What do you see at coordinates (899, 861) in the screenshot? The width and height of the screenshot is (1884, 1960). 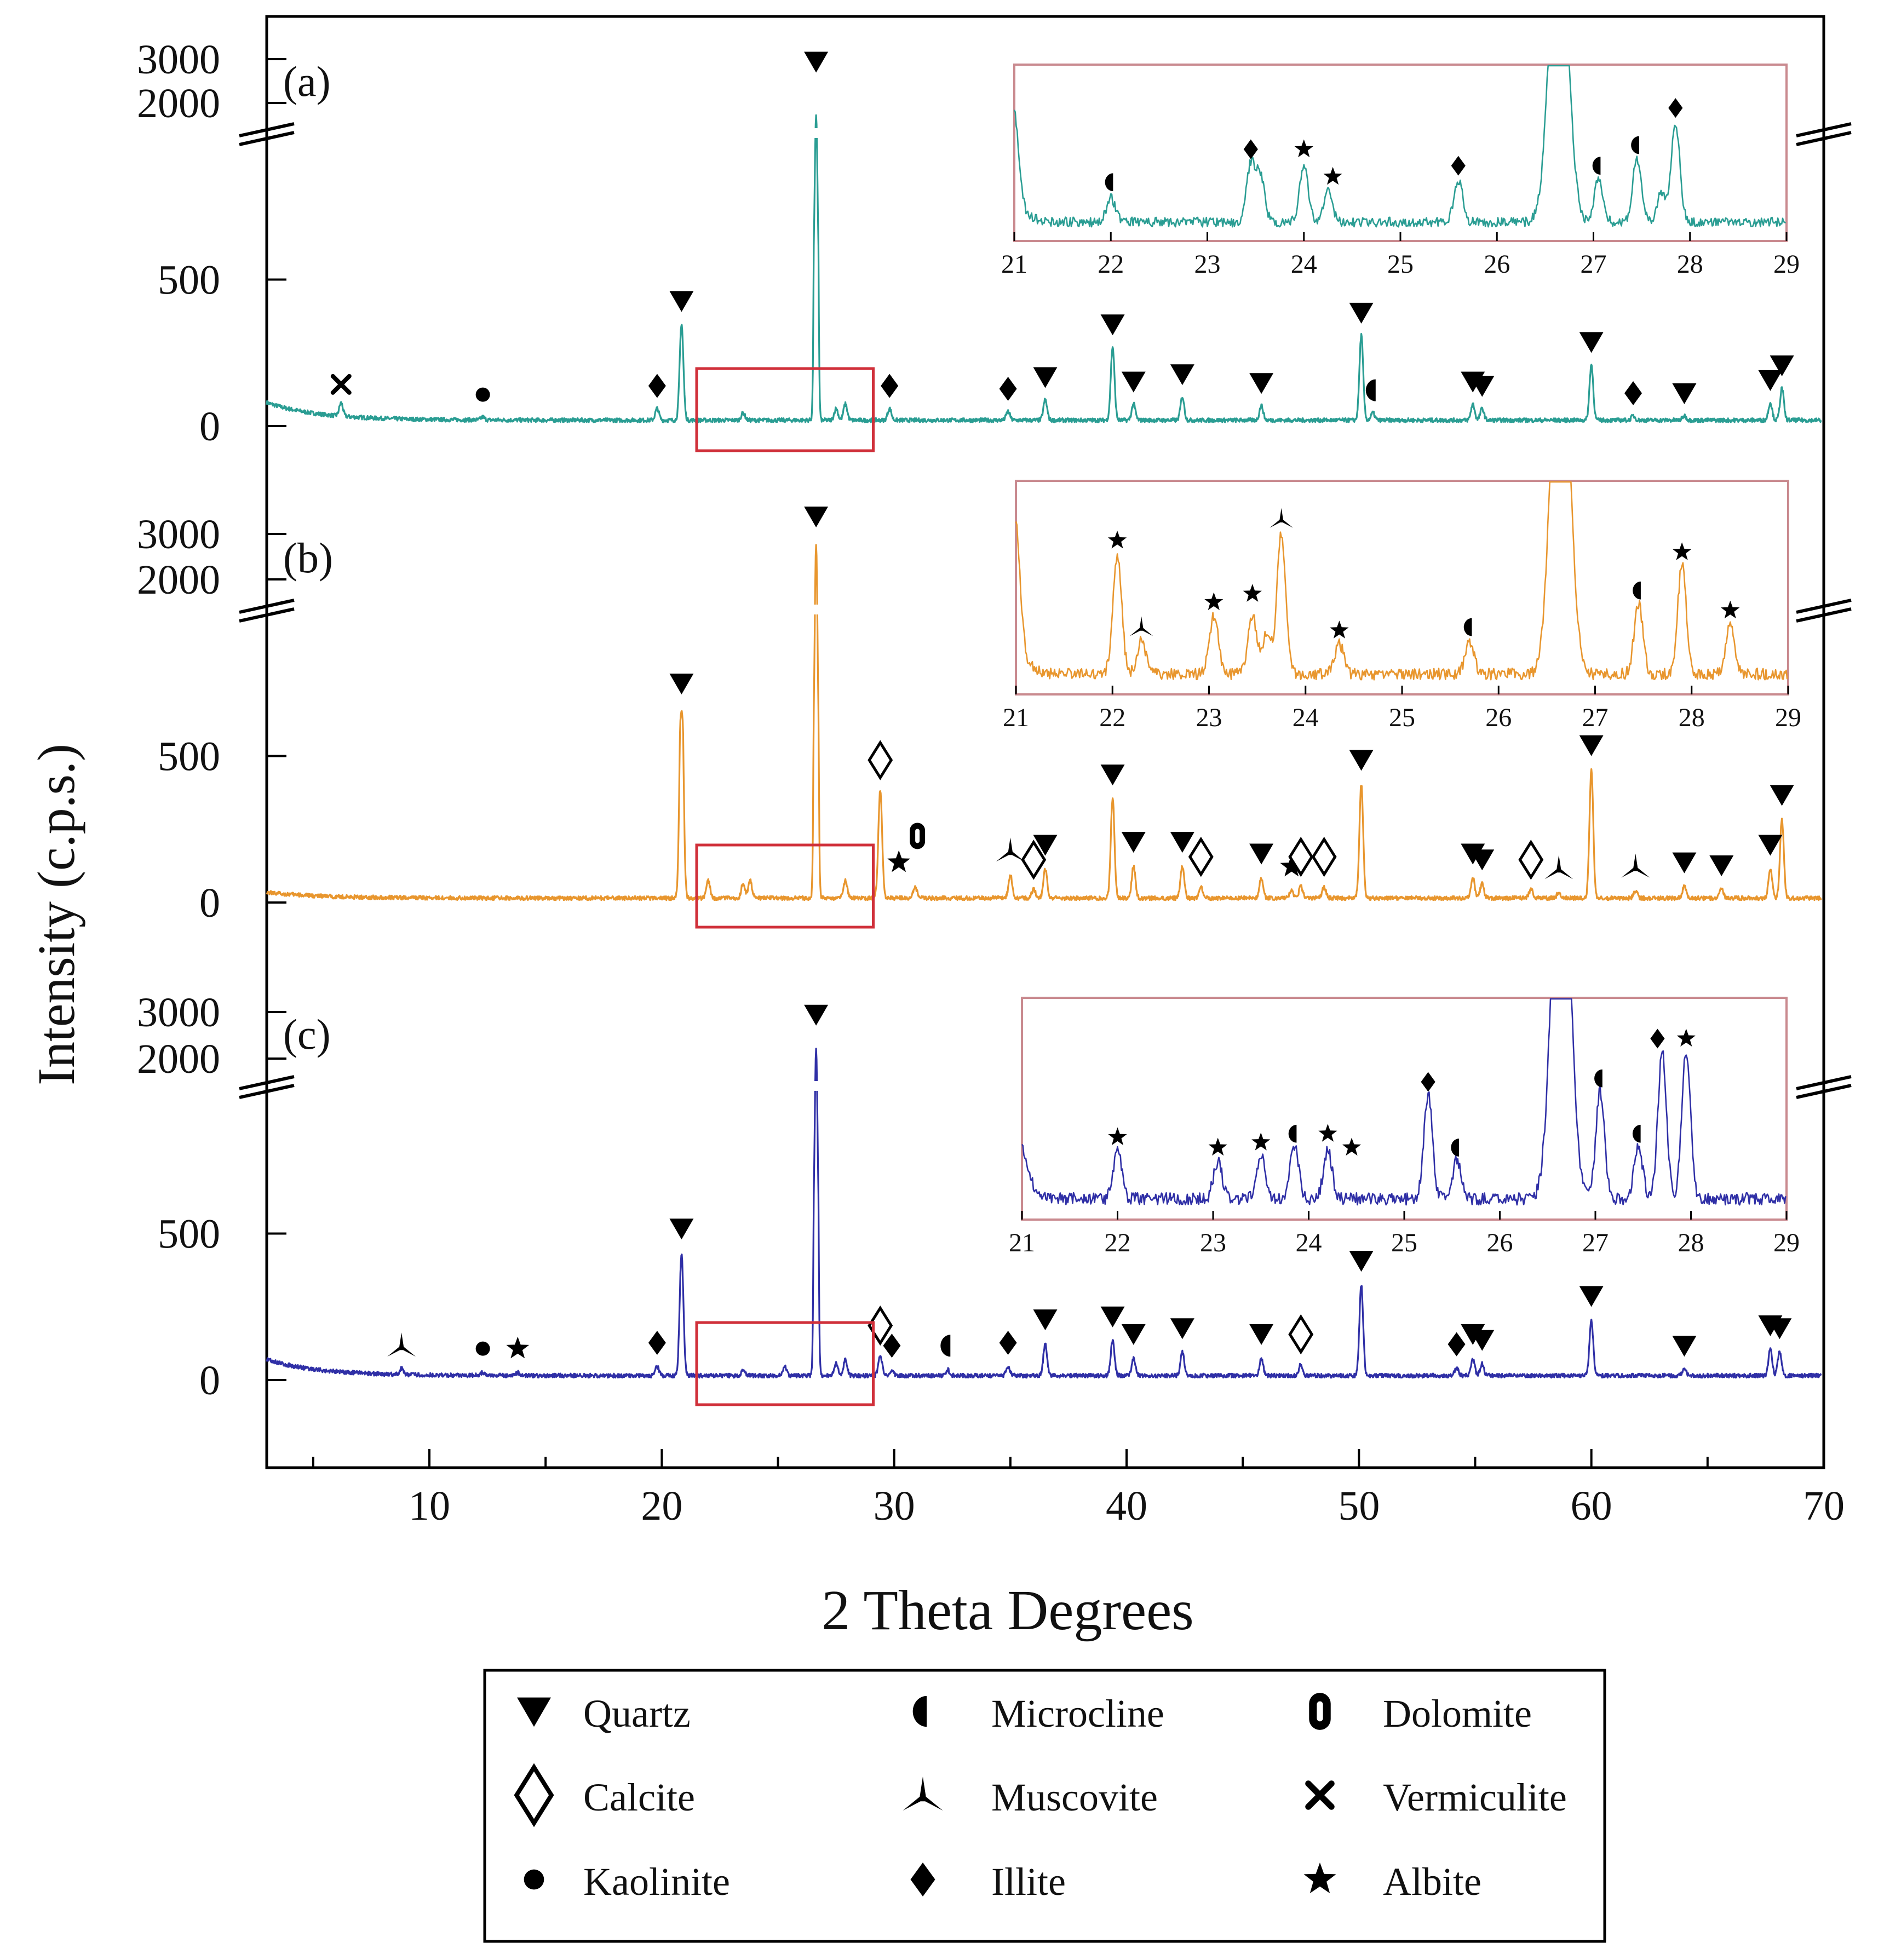 I see `marker-albite` at bounding box center [899, 861].